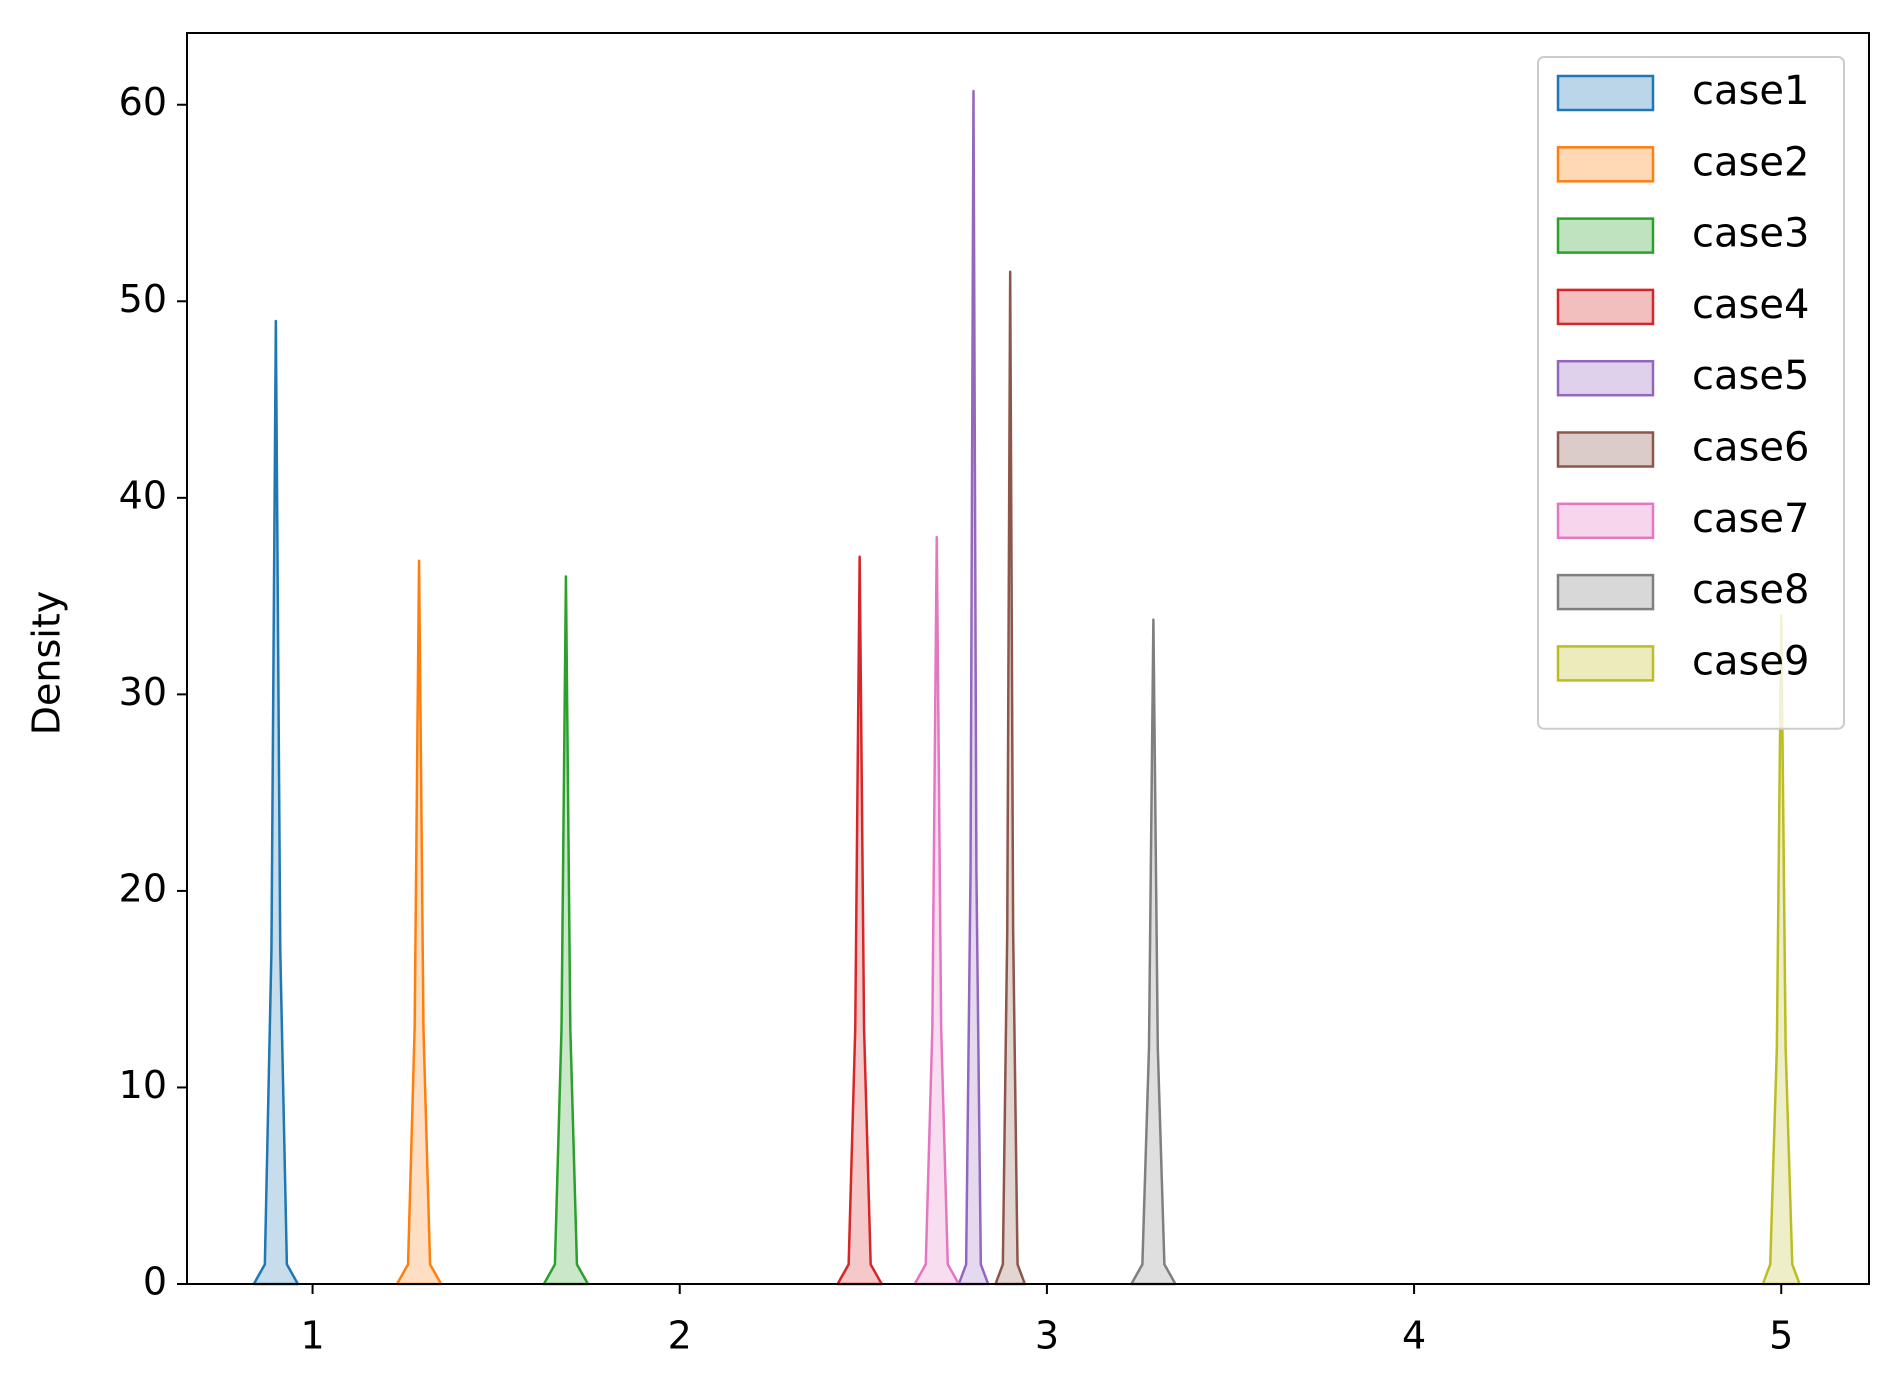  I want to click on x-tick-label: 1, so click(312, 1336).